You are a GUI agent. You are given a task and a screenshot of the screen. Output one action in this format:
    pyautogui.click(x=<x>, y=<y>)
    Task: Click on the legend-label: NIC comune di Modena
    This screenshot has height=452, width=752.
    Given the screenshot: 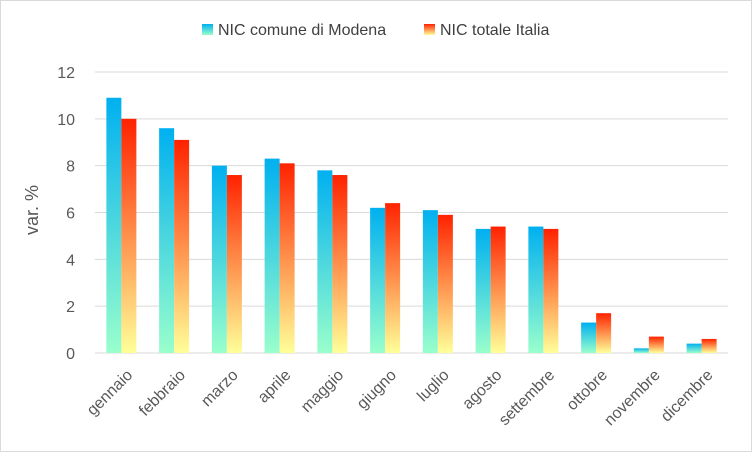 What is the action you would take?
    pyautogui.click(x=302, y=30)
    